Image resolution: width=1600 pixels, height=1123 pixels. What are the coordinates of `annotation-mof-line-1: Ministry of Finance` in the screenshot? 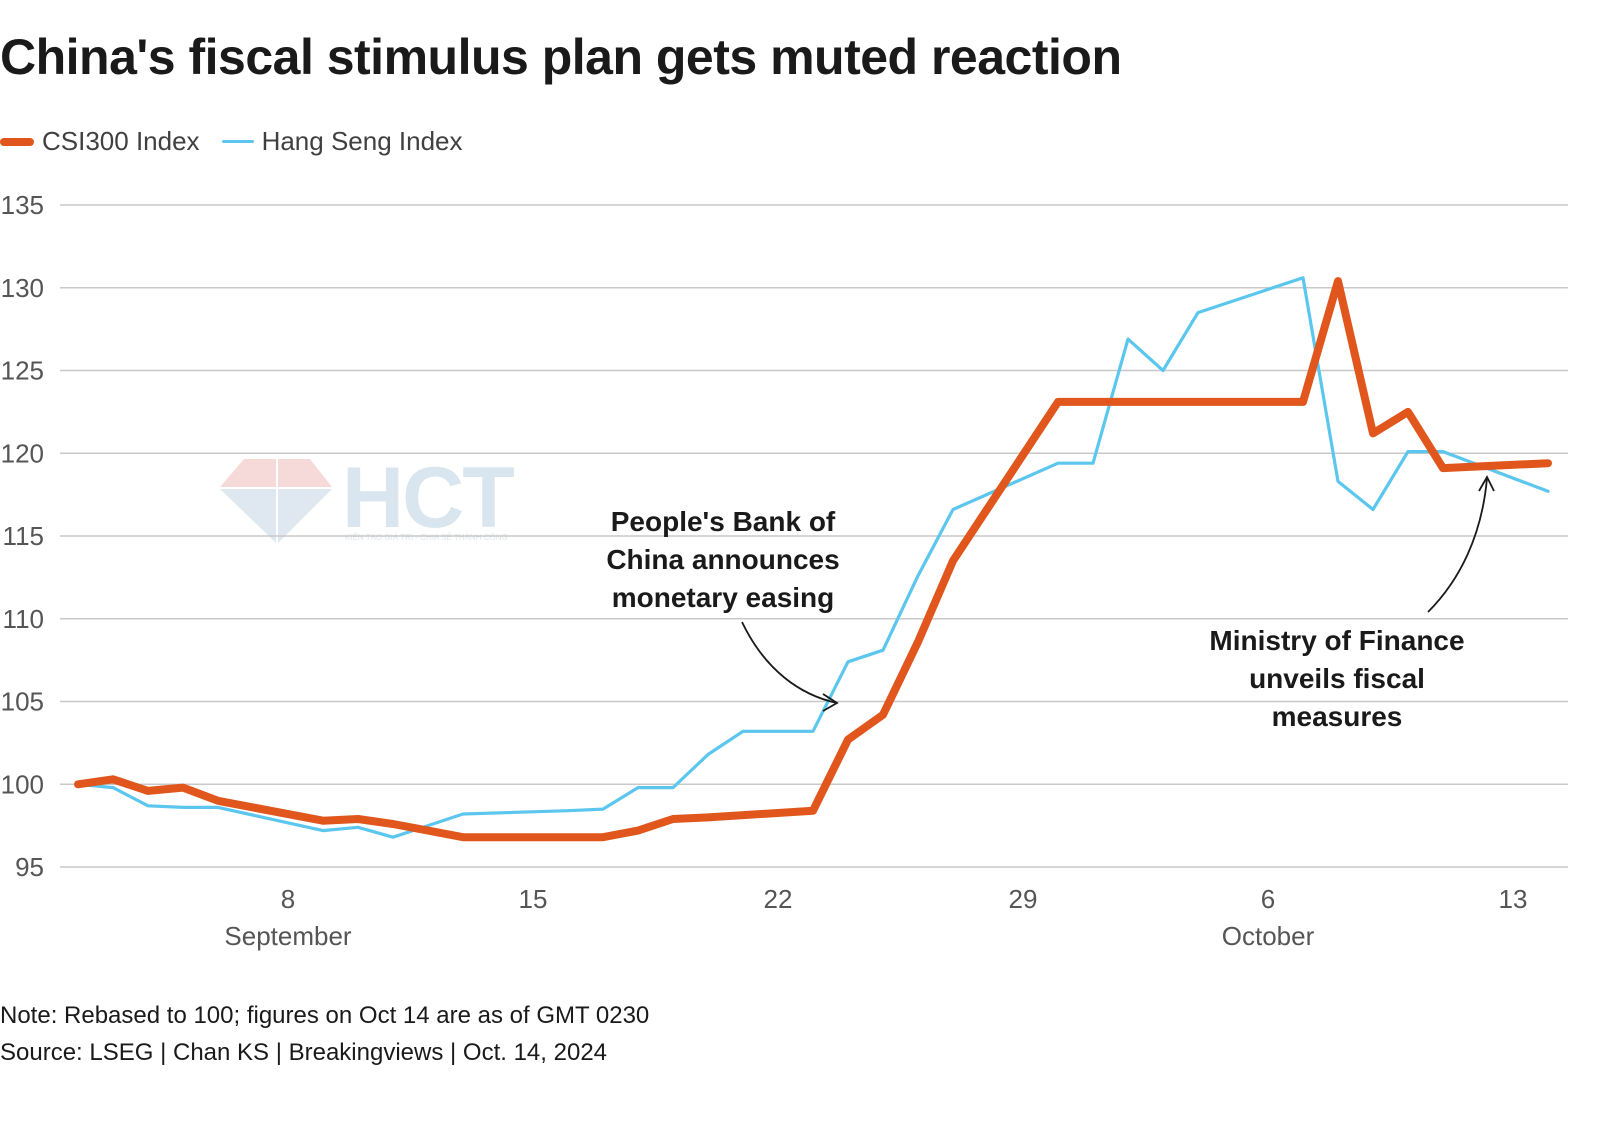 It's located at (1337, 640).